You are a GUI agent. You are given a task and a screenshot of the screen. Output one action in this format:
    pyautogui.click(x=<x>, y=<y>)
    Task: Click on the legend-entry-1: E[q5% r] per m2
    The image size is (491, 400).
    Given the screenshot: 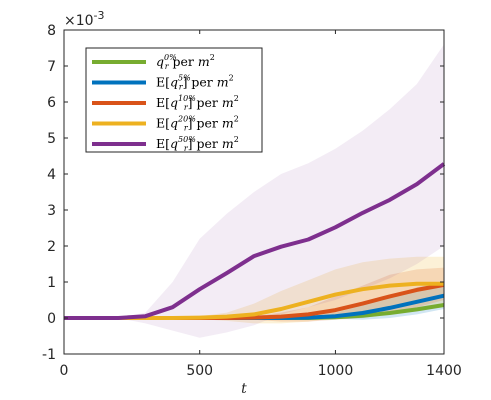 What is the action you would take?
    pyautogui.click(x=195, y=83)
    